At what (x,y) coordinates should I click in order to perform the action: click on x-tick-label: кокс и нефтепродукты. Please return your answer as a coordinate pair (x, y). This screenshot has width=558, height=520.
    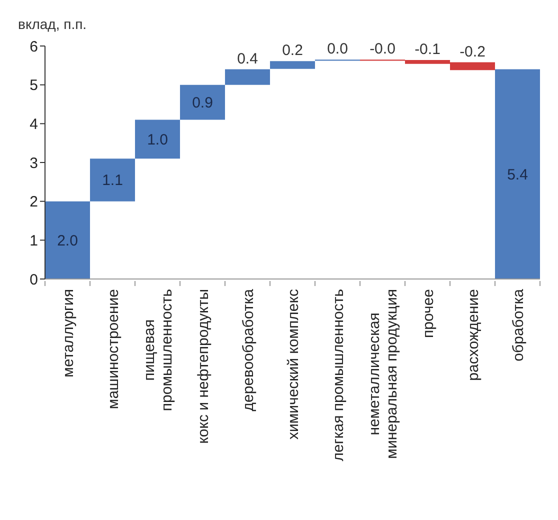
    Looking at the image, I should click on (203, 366).